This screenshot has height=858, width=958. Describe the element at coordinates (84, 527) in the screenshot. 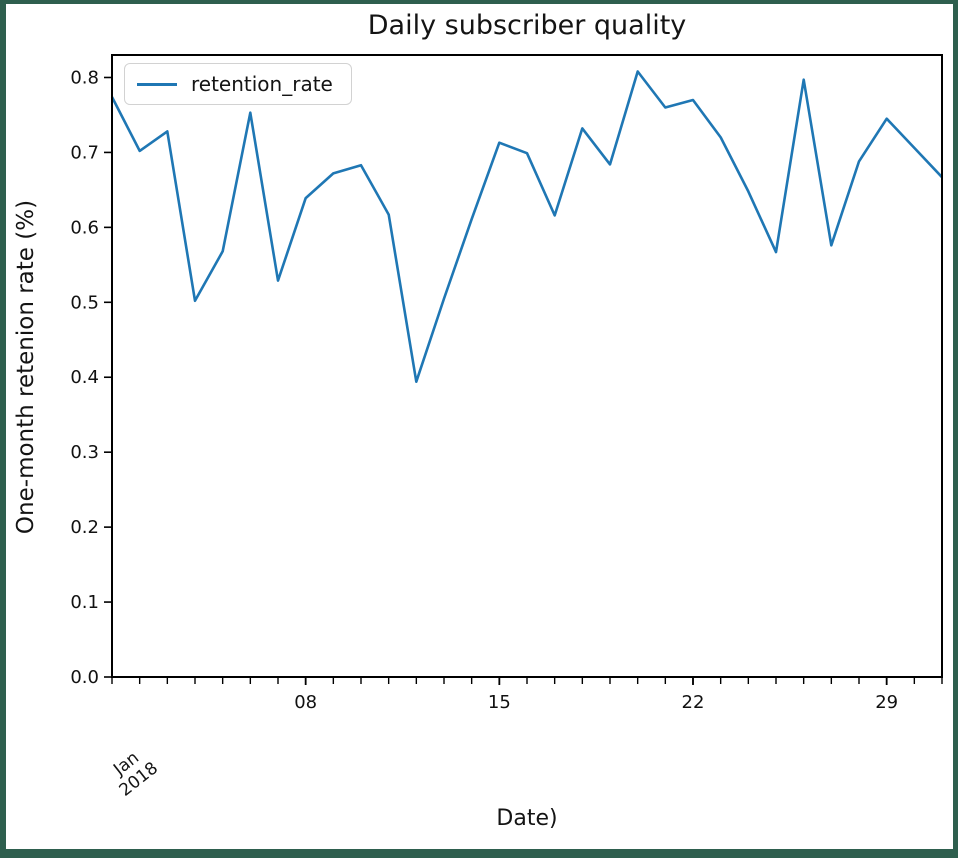

I see `y-tick-label: 0.2` at that location.